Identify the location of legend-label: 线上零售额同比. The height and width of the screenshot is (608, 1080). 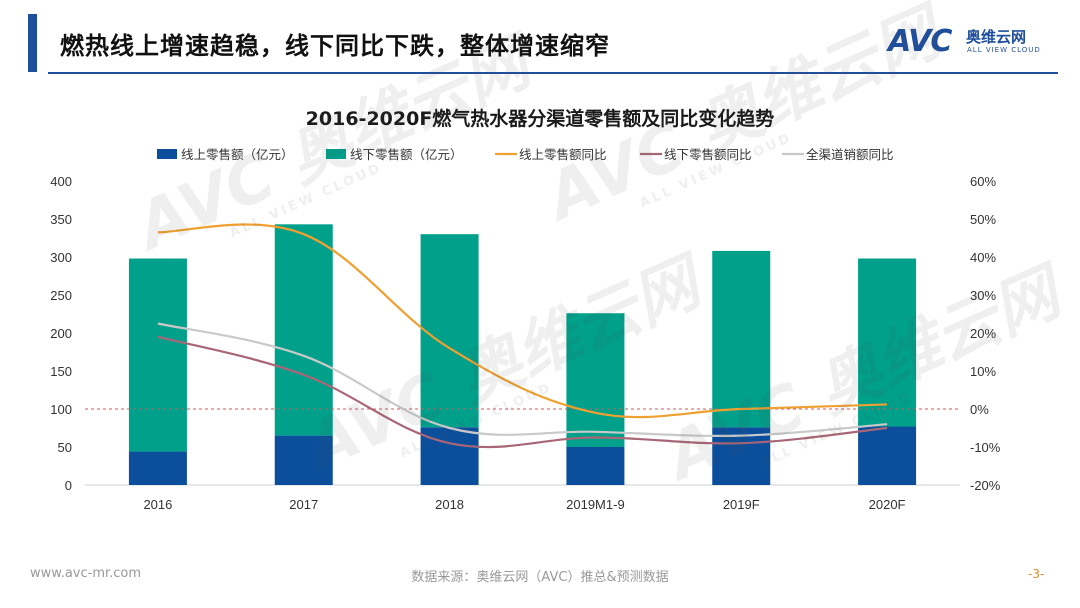
(563, 154).